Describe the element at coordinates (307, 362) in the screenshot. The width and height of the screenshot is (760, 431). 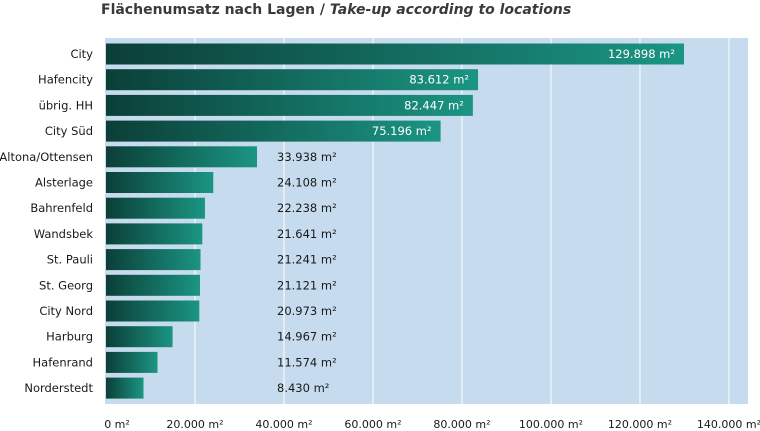
I see `value-label: 11.574 m²` at that location.